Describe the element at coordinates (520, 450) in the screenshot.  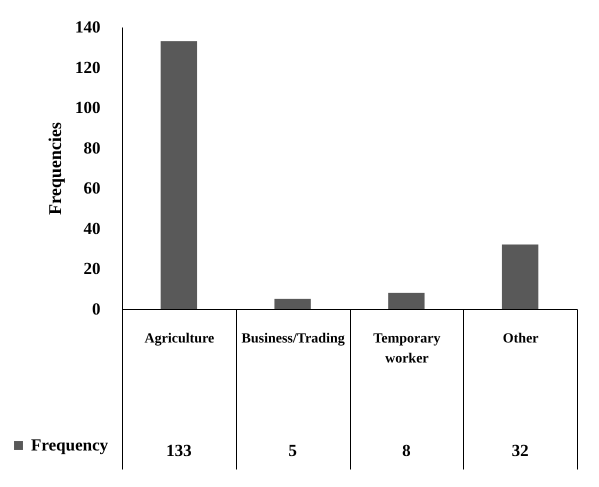
I see `data-label: 32` at that location.